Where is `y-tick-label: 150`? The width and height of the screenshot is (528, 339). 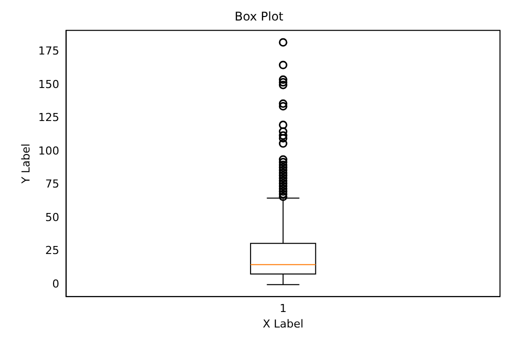 y-tick-label: 150 is located at coordinates (49, 84).